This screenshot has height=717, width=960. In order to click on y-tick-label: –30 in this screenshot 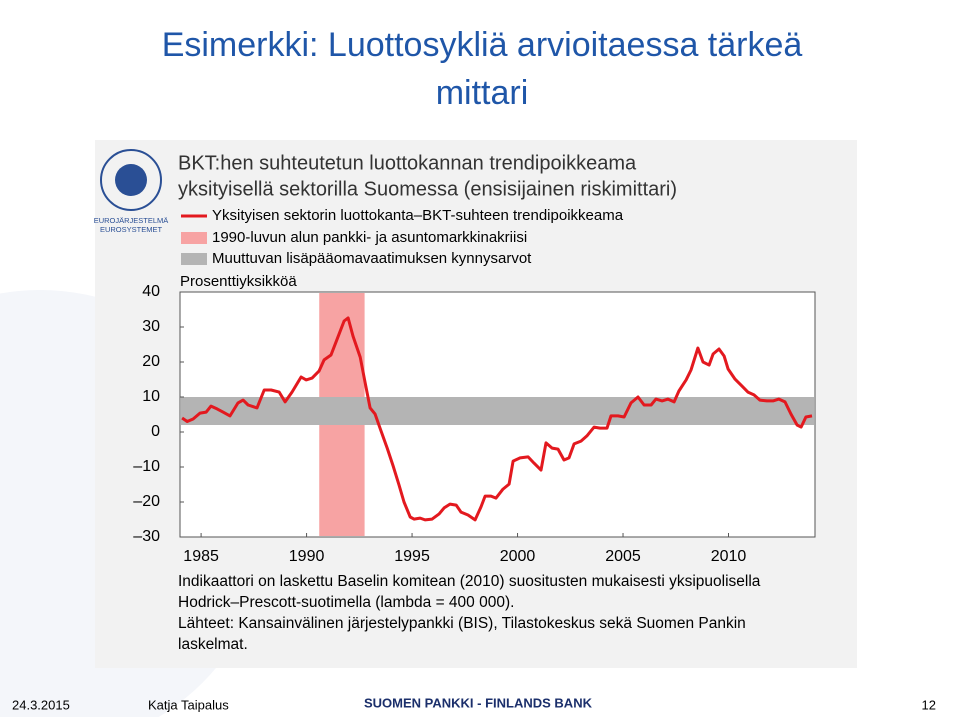, I will do `click(146, 536)`.